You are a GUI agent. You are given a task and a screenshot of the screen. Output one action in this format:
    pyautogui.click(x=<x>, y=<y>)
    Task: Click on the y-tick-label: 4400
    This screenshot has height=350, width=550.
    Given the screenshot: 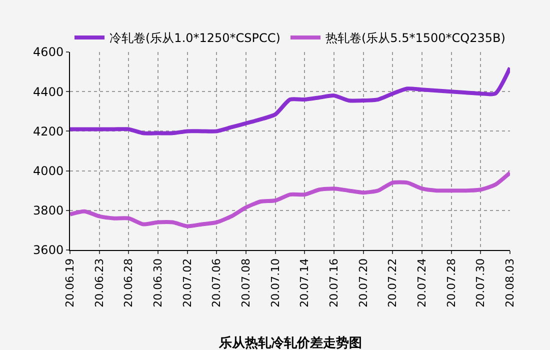 What is the action you would take?
    pyautogui.click(x=48, y=91)
    